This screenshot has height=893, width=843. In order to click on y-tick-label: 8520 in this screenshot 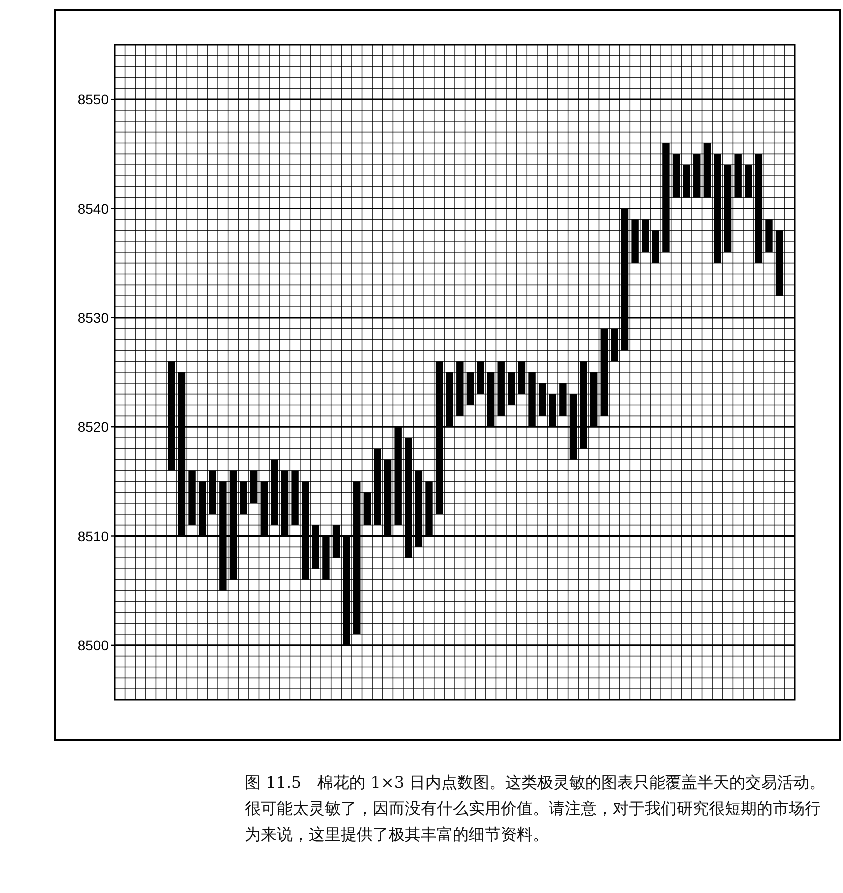, I will do `click(94, 427)`.